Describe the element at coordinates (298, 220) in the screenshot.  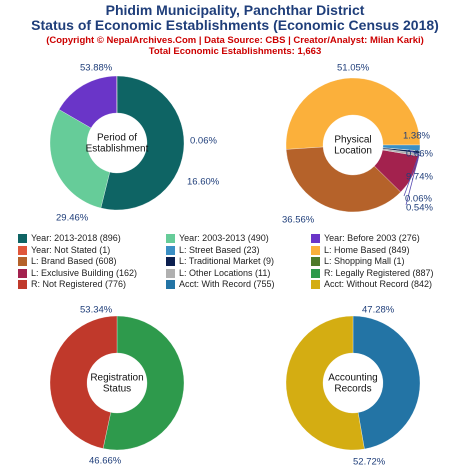
I see `percent-label-1-1: 36.56%` at that location.